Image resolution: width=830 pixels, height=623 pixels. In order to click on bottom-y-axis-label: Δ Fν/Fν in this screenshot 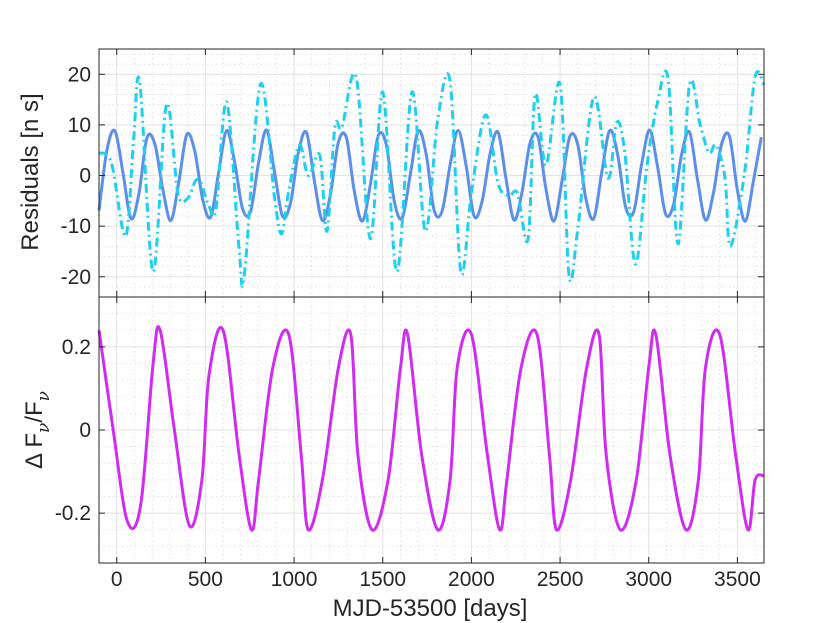, I will do `click(37, 430)`.